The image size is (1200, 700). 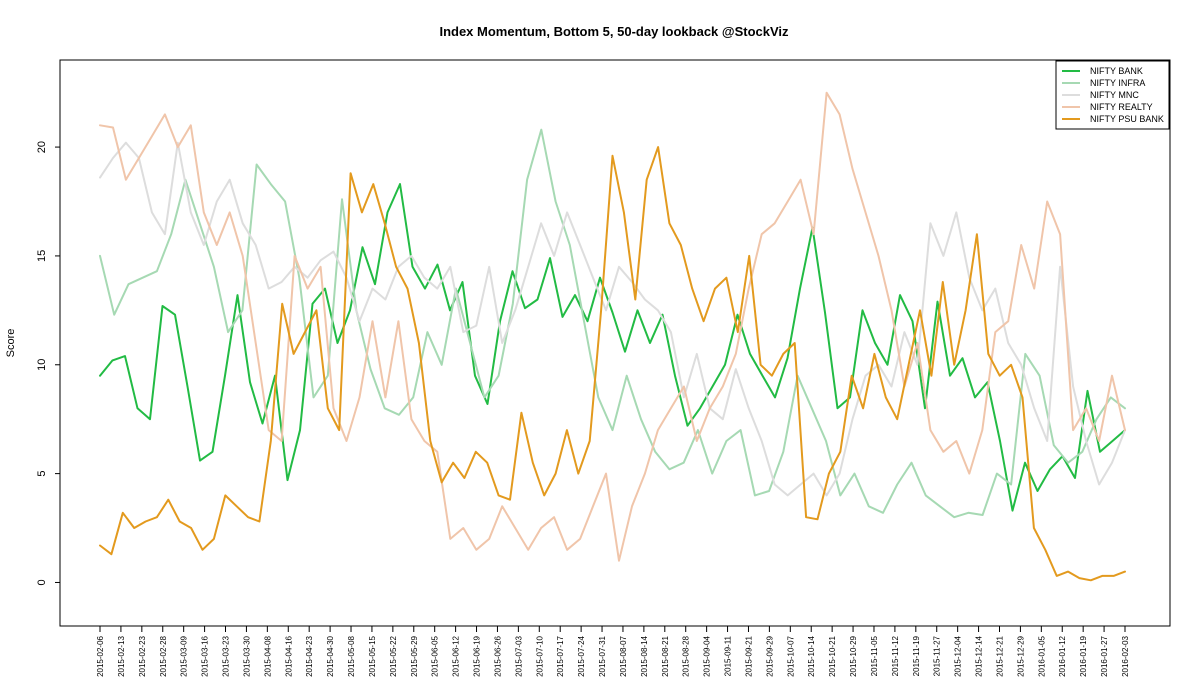 What do you see at coordinates (497, 655) in the screenshot?
I see `x-tick-label: 2015-06-26` at bounding box center [497, 655].